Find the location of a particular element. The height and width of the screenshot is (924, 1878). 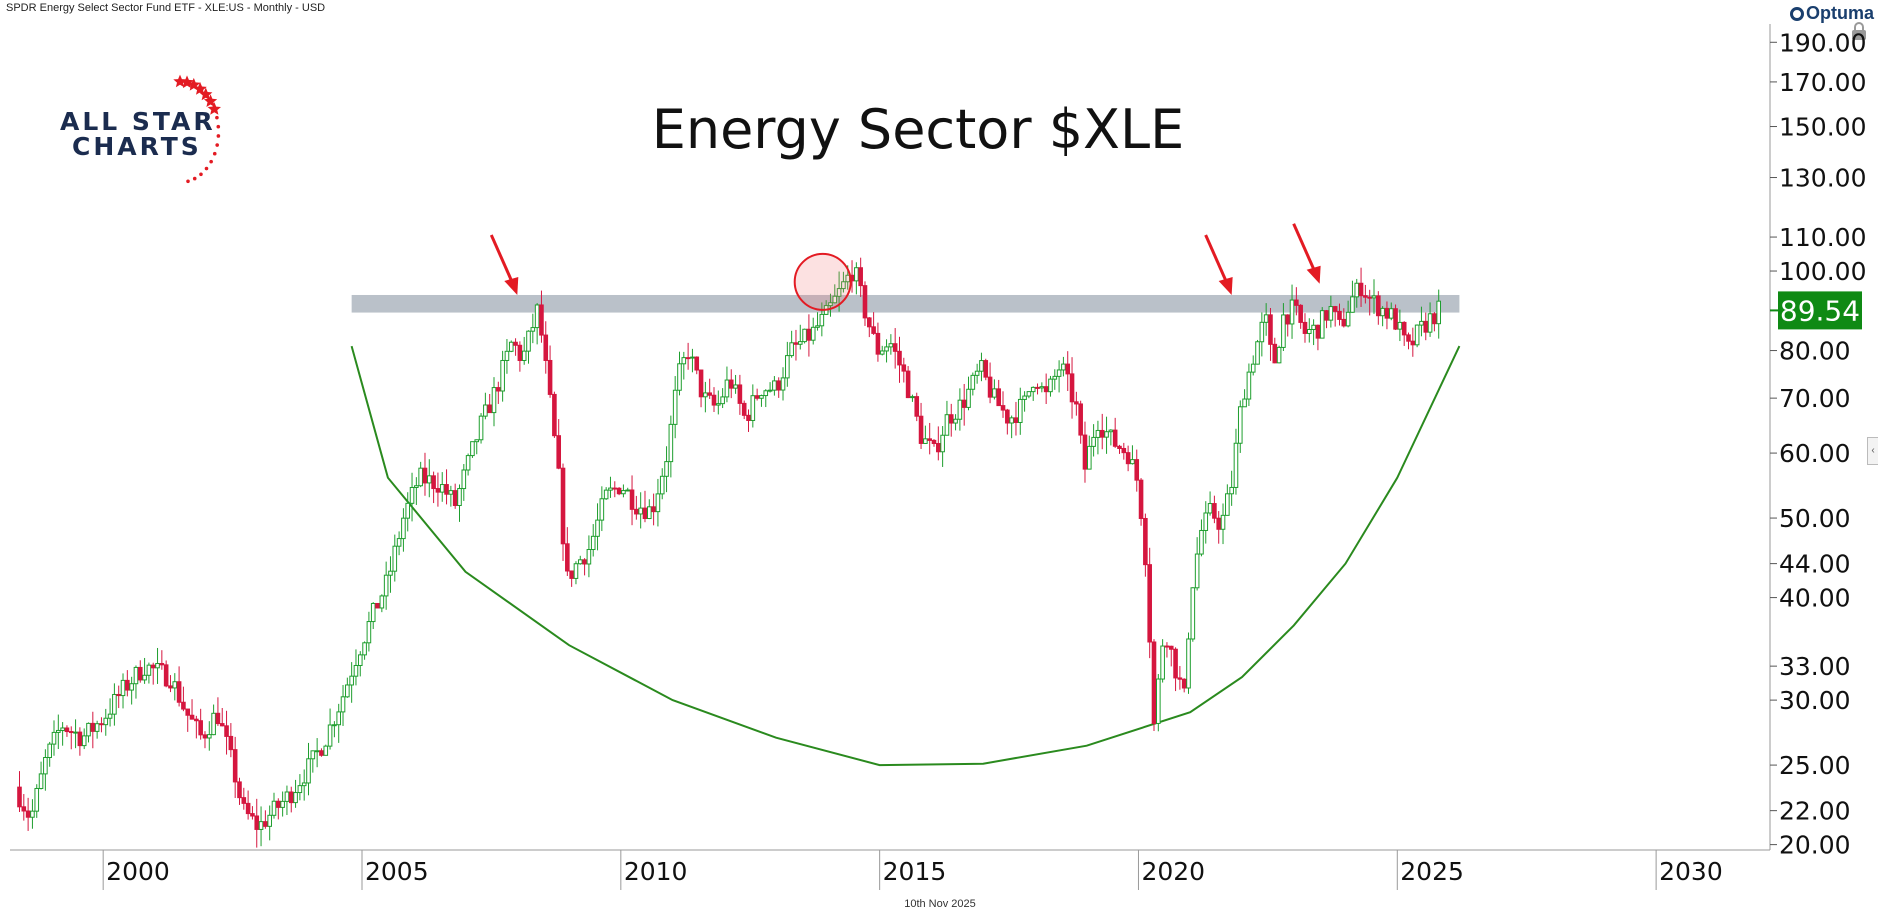

x-tick-label: 2010 is located at coordinates (656, 871).